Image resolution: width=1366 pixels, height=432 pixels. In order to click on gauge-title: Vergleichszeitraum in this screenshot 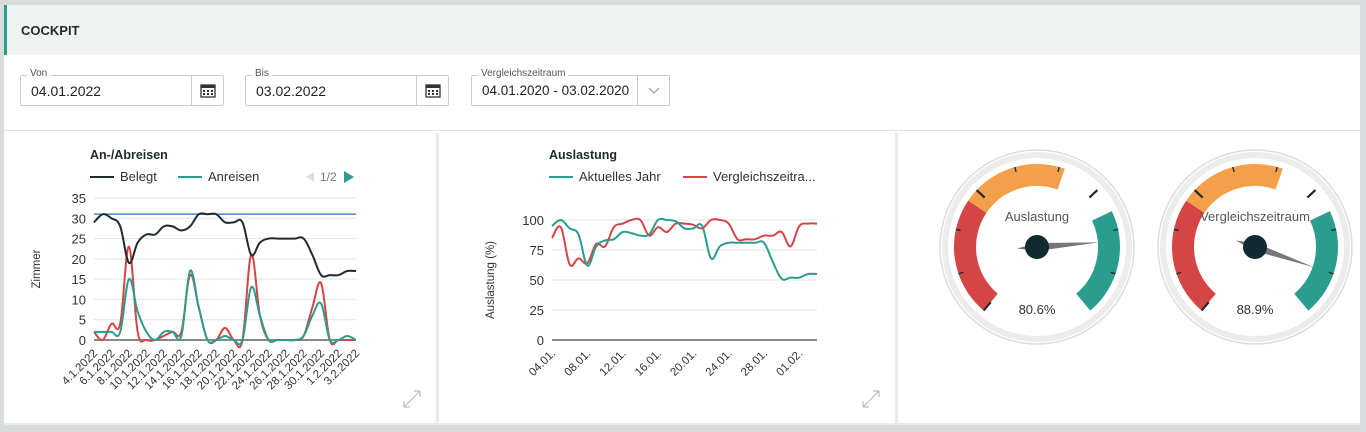, I will do `click(1255, 216)`.